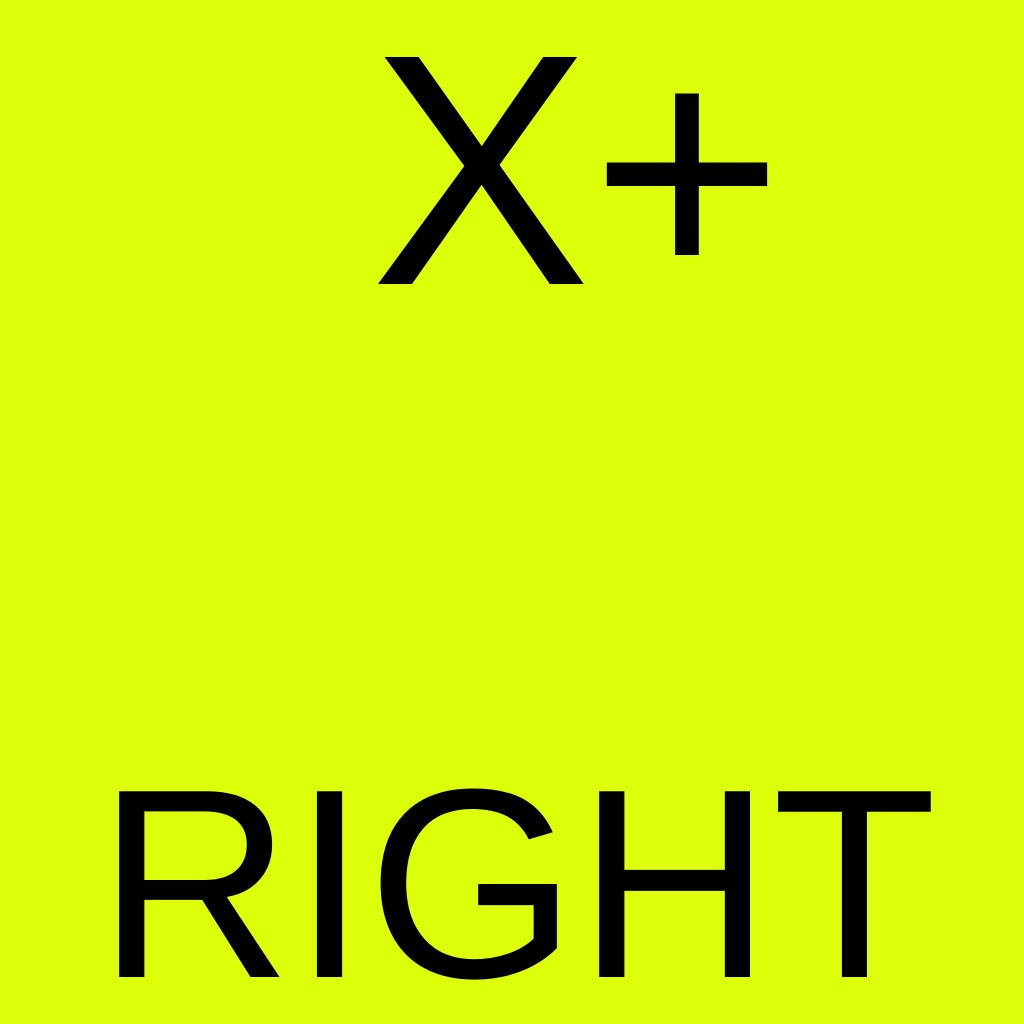  What do you see at coordinates (577, 177) in the screenshot?
I see `axis-label: X+` at bounding box center [577, 177].